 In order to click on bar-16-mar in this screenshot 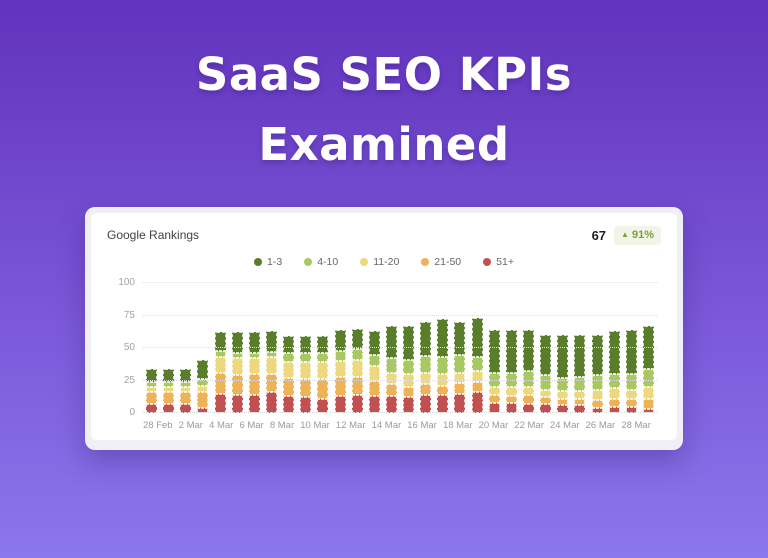, I will do `click(426, 367)`.